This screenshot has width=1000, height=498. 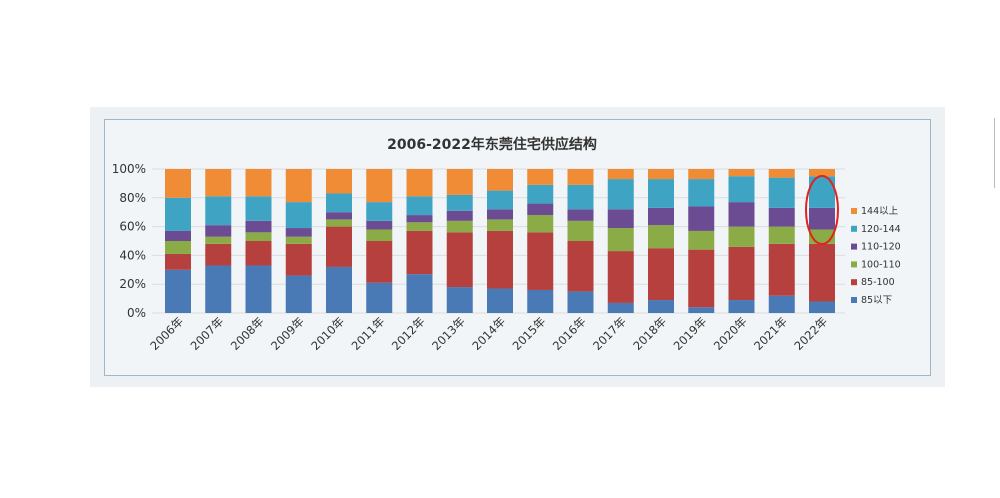 What do you see at coordinates (730, 333) in the screenshot?
I see `x-tick-label: 2020年` at bounding box center [730, 333].